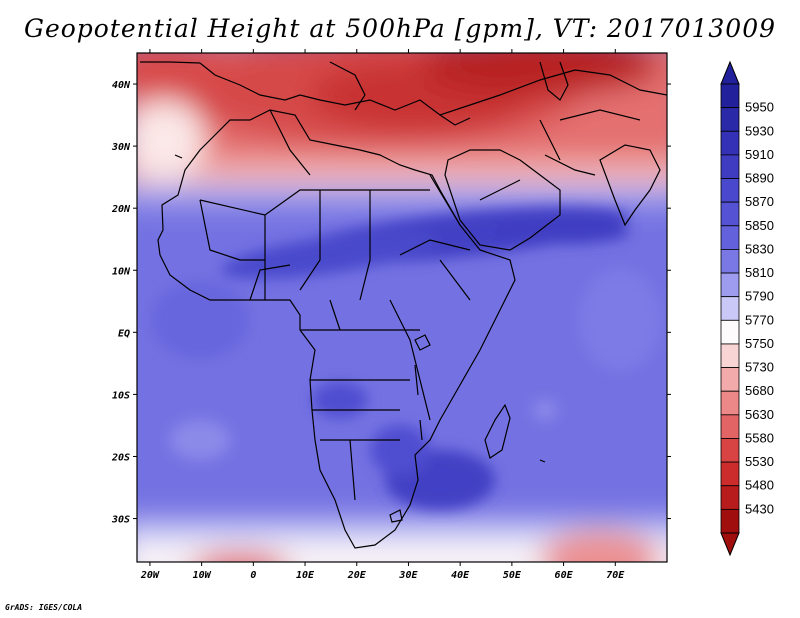  What do you see at coordinates (730, 544) in the screenshot?
I see `colorbar-bottom-arrow` at bounding box center [730, 544].